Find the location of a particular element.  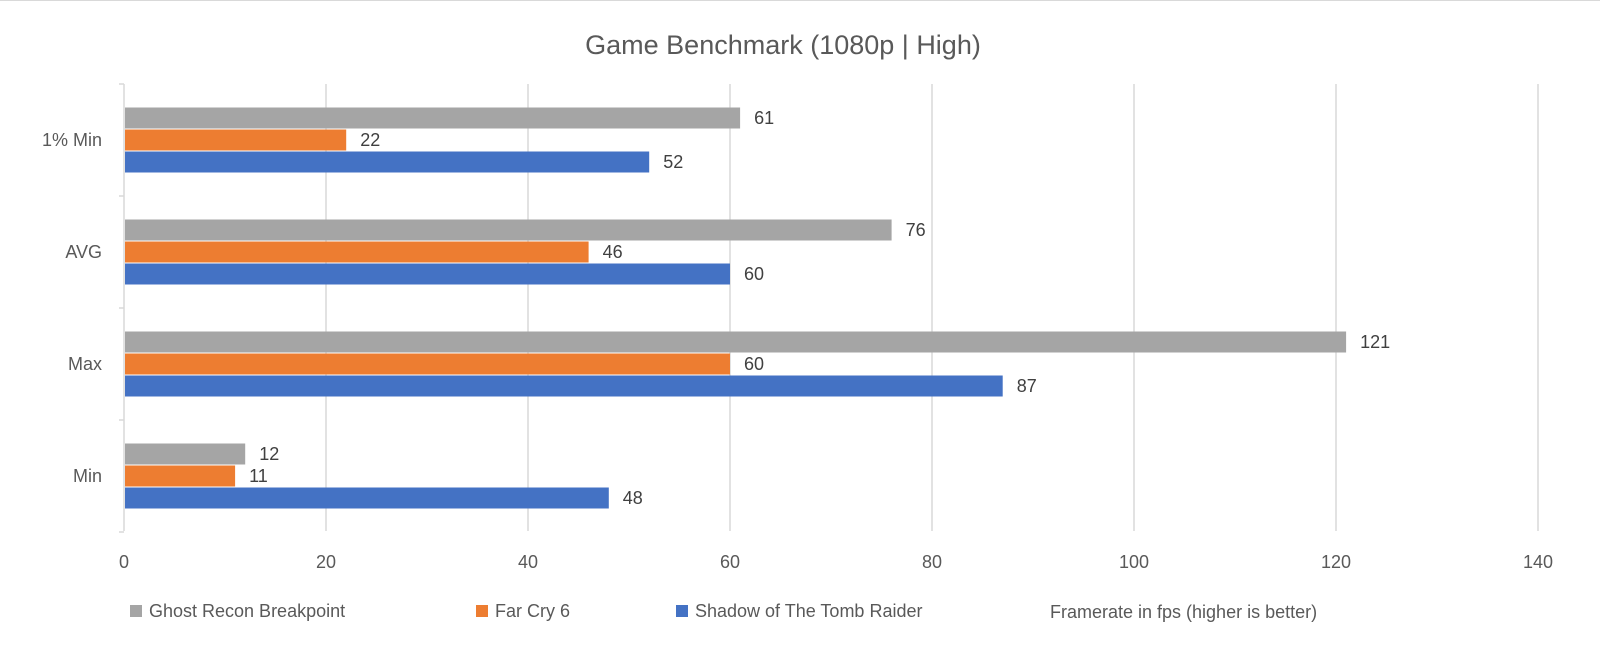

bar-far-cry-6-1-min is located at coordinates (236, 140).